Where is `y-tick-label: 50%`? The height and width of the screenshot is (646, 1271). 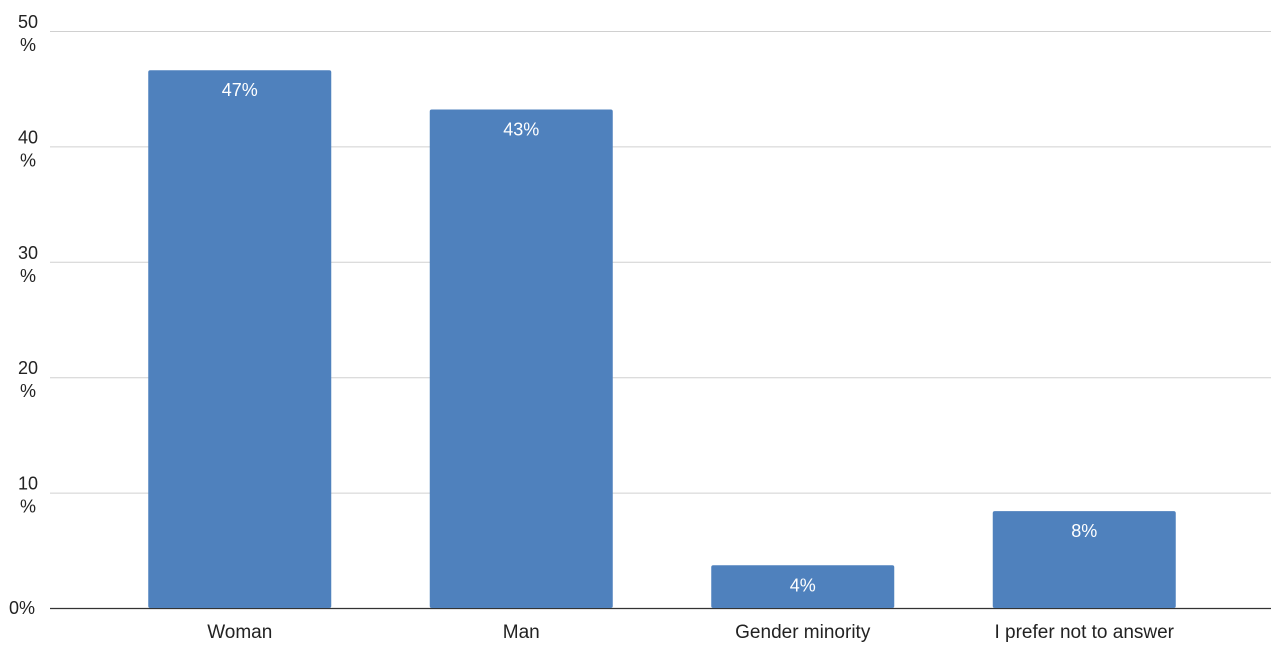
y-tick-label: 50% is located at coordinates (28, 33).